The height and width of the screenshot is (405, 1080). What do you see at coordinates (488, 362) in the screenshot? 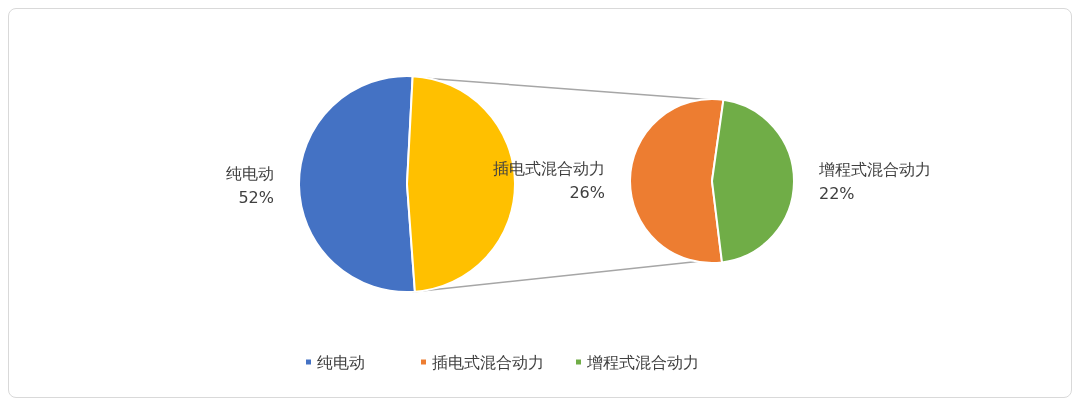
I see `legend-label: 插电式混合动力` at bounding box center [488, 362].